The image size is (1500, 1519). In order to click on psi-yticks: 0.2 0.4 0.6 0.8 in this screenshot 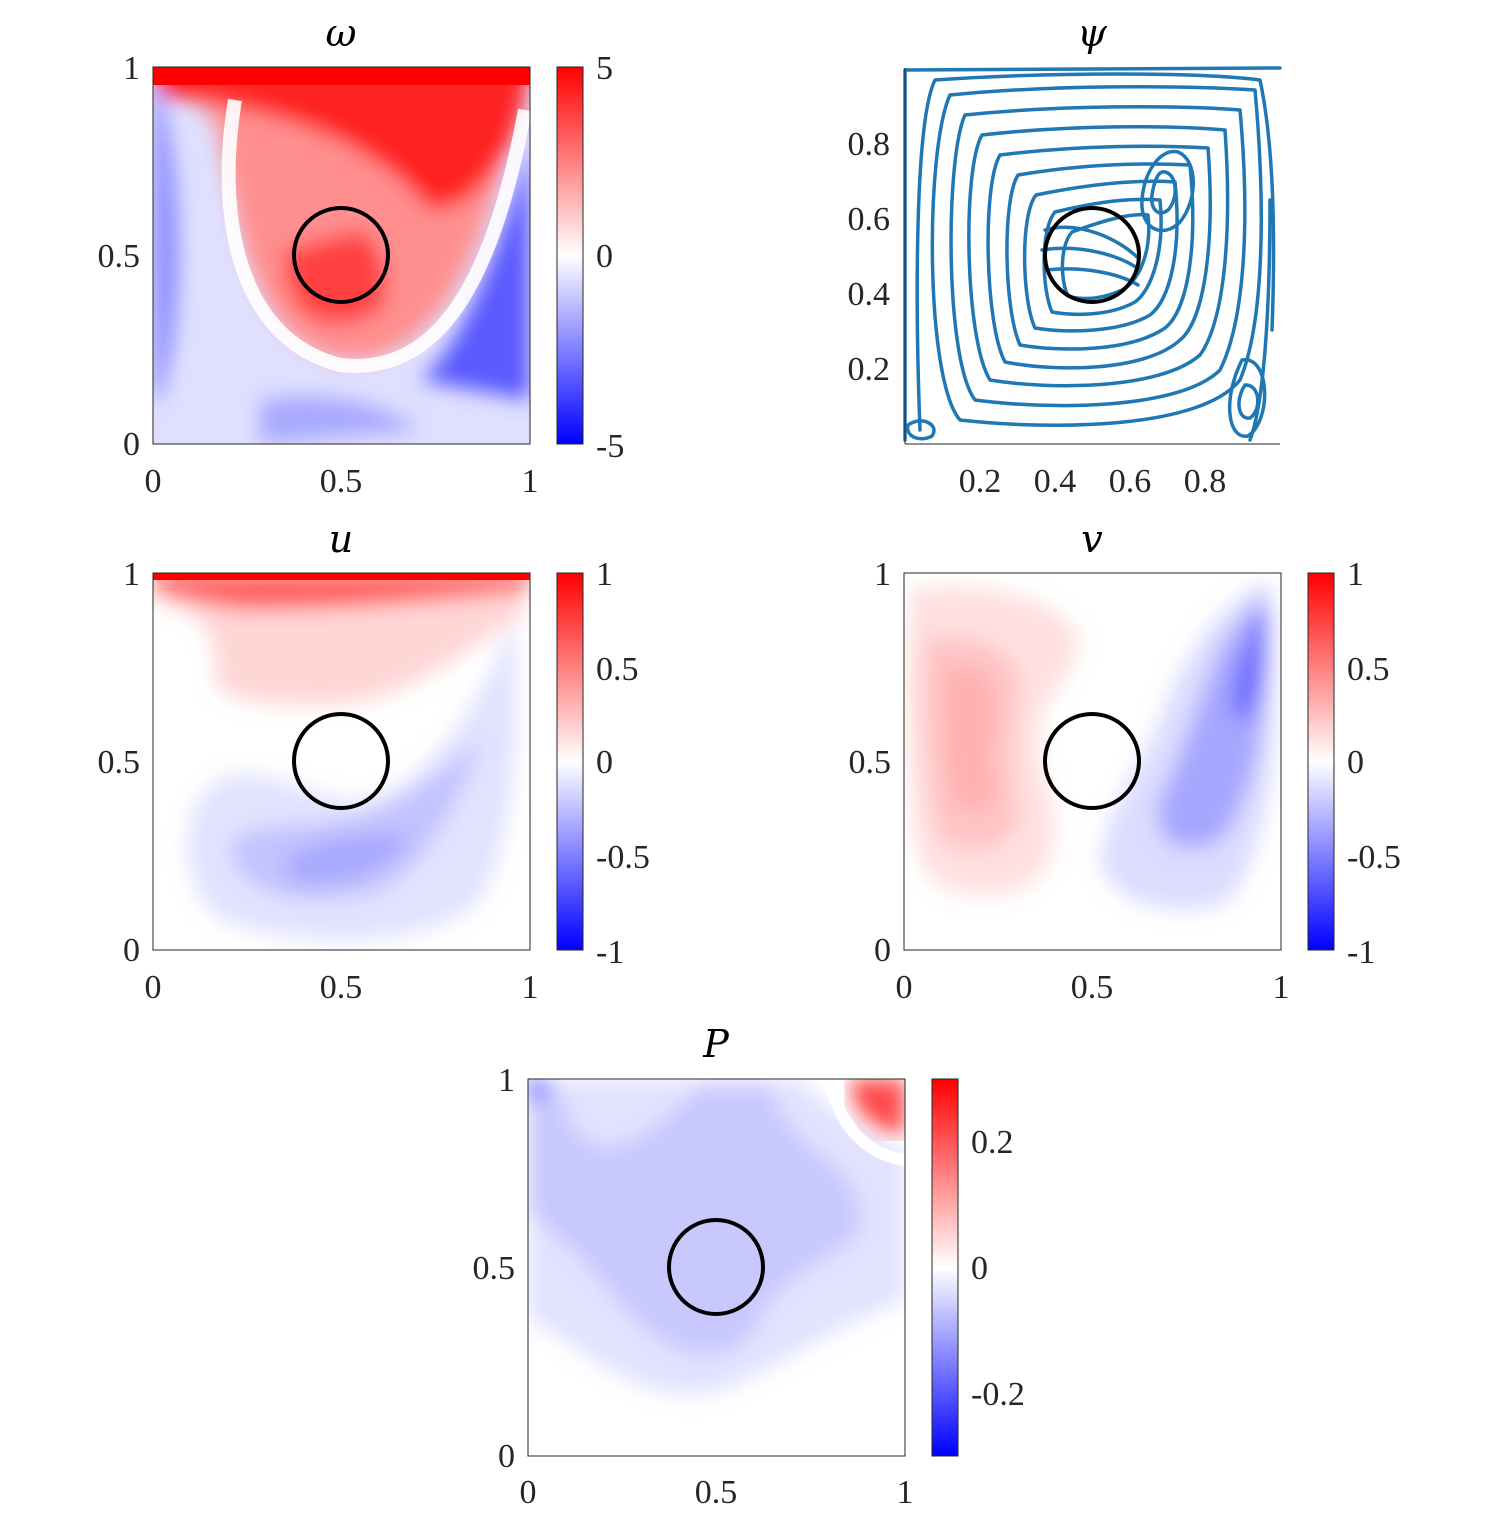, I will do `click(869, 257)`.